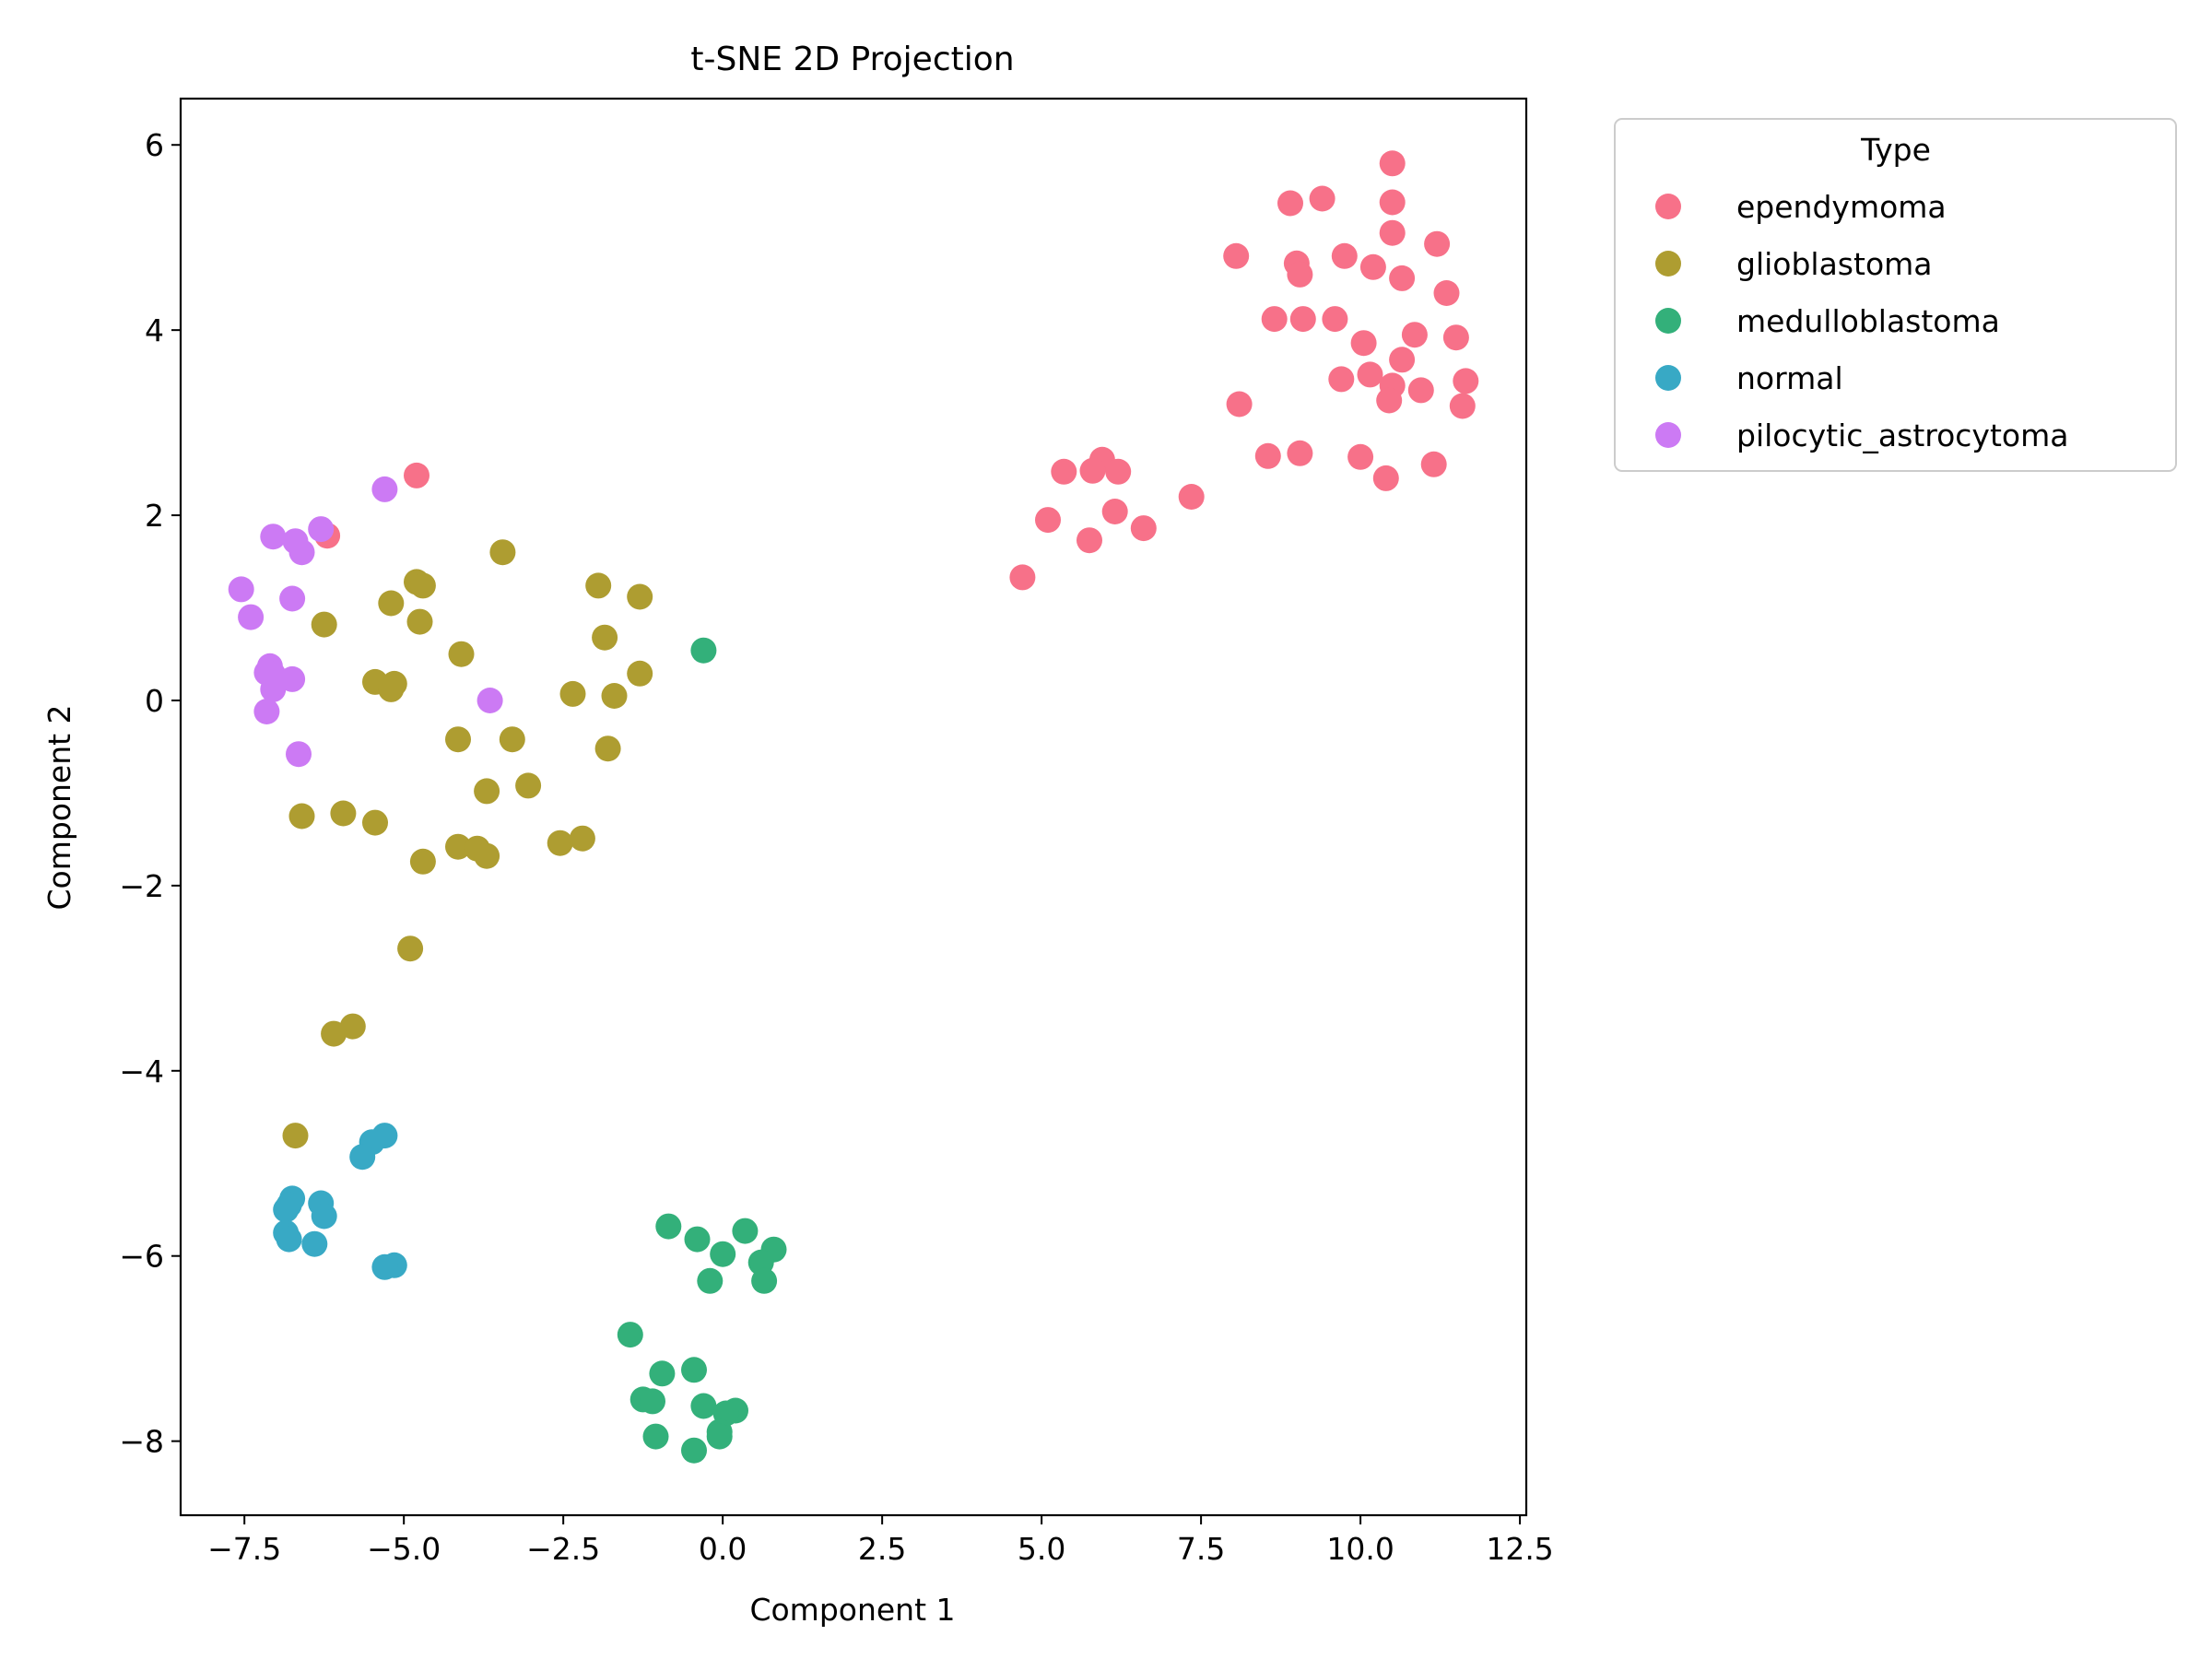 The width and height of the screenshot is (2212, 1659). Describe the element at coordinates (141, 1442) in the screenshot. I see `y-tick-label: −8` at that location.